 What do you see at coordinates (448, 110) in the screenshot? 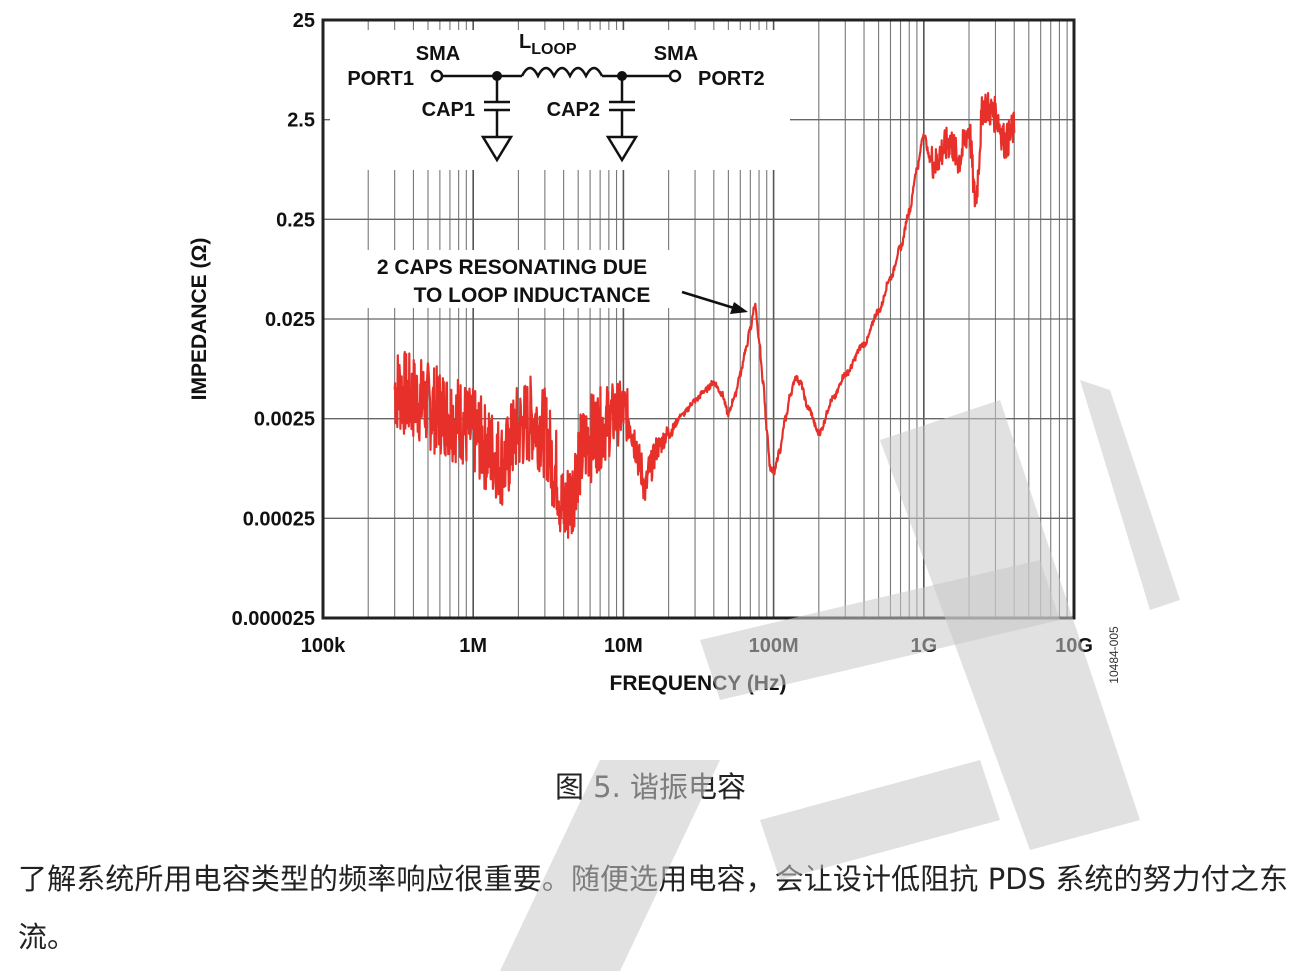
I see `cap1-label: CAP1` at bounding box center [448, 110].